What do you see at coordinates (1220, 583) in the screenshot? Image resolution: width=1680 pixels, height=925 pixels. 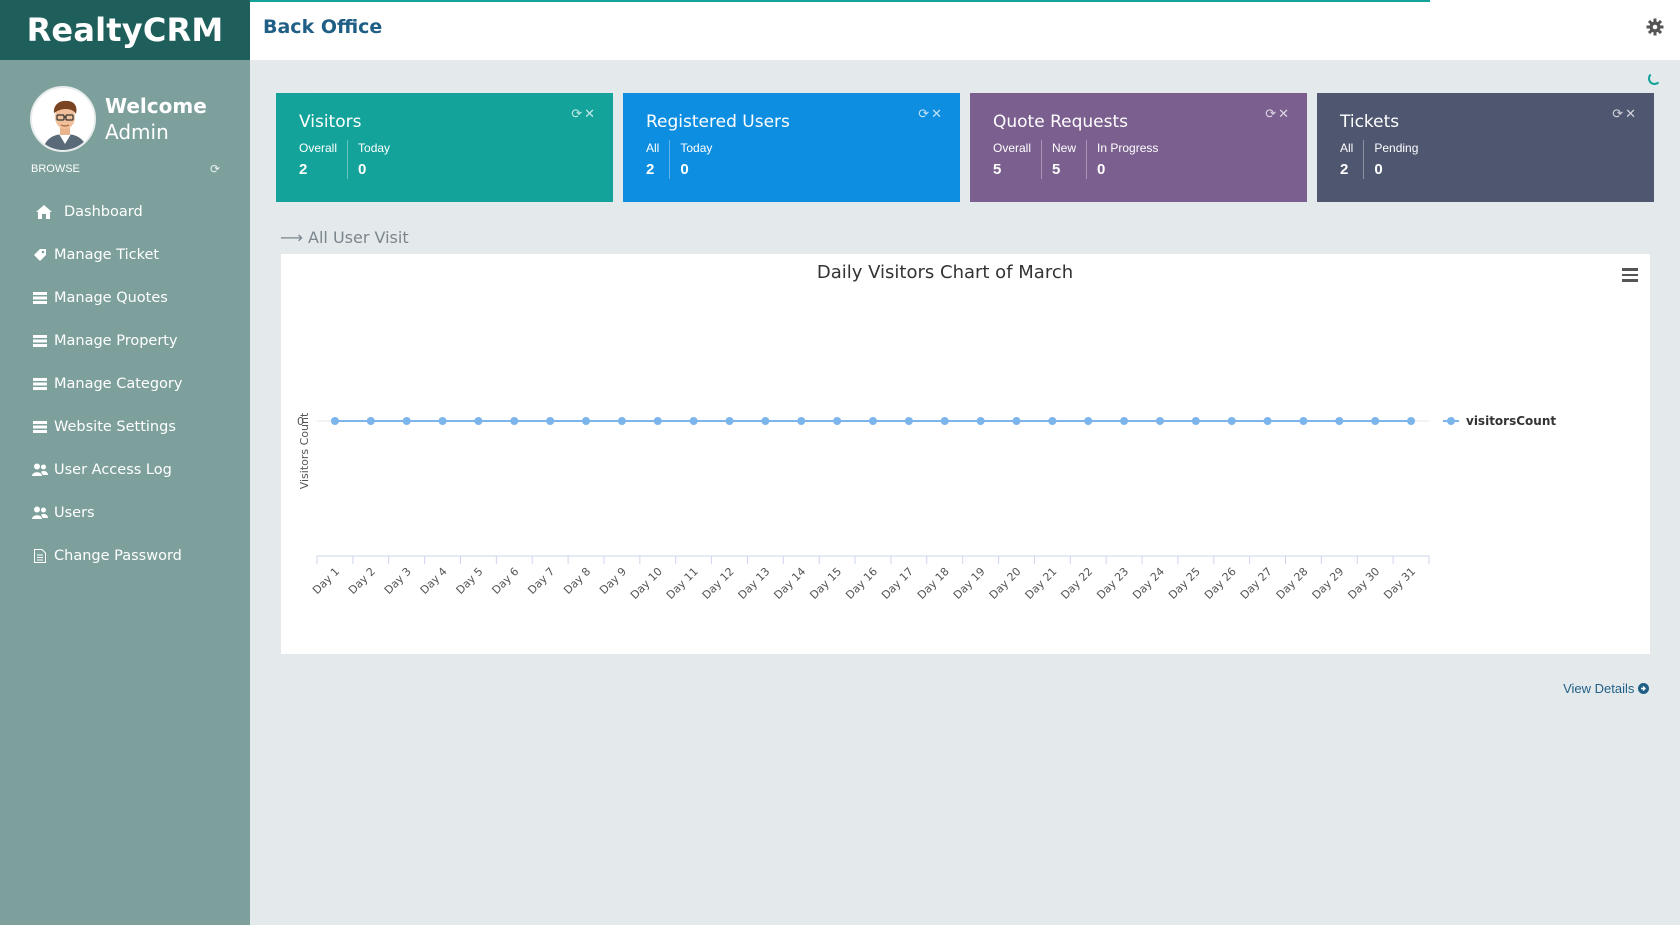 I see `x-tick-label: Day 26` at bounding box center [1220, 583].